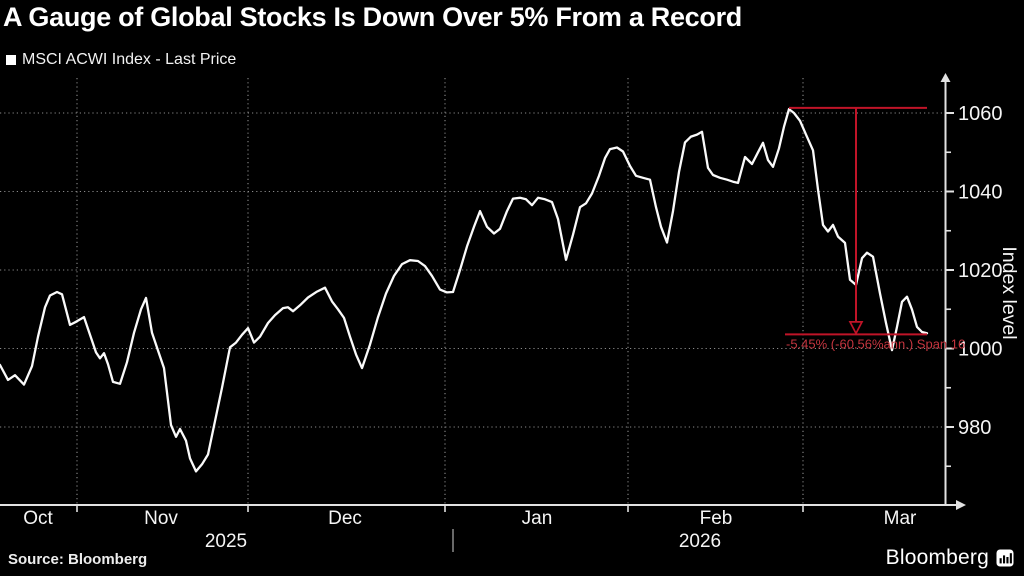 This screenshot has width=1024, height=576. I want to click on annotation-decline-label: -5.45% (-60.56%ann.) Span 16, so click(875, 343).